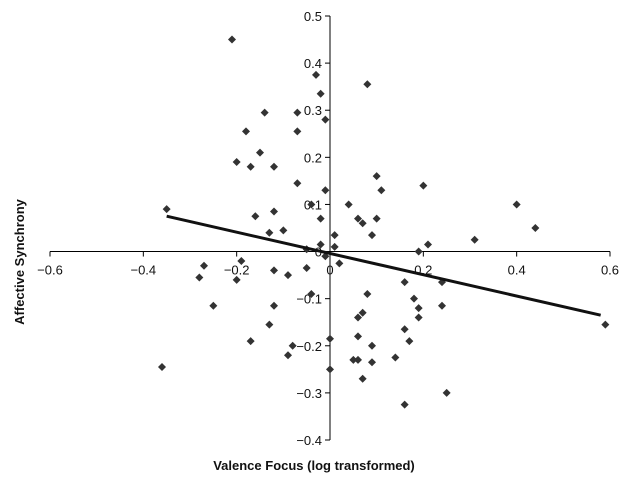  What do you see at coordinates (313, 157) in the screenshot?
I see `y-tick-label: 0.2` at bounding box center [313, 157].